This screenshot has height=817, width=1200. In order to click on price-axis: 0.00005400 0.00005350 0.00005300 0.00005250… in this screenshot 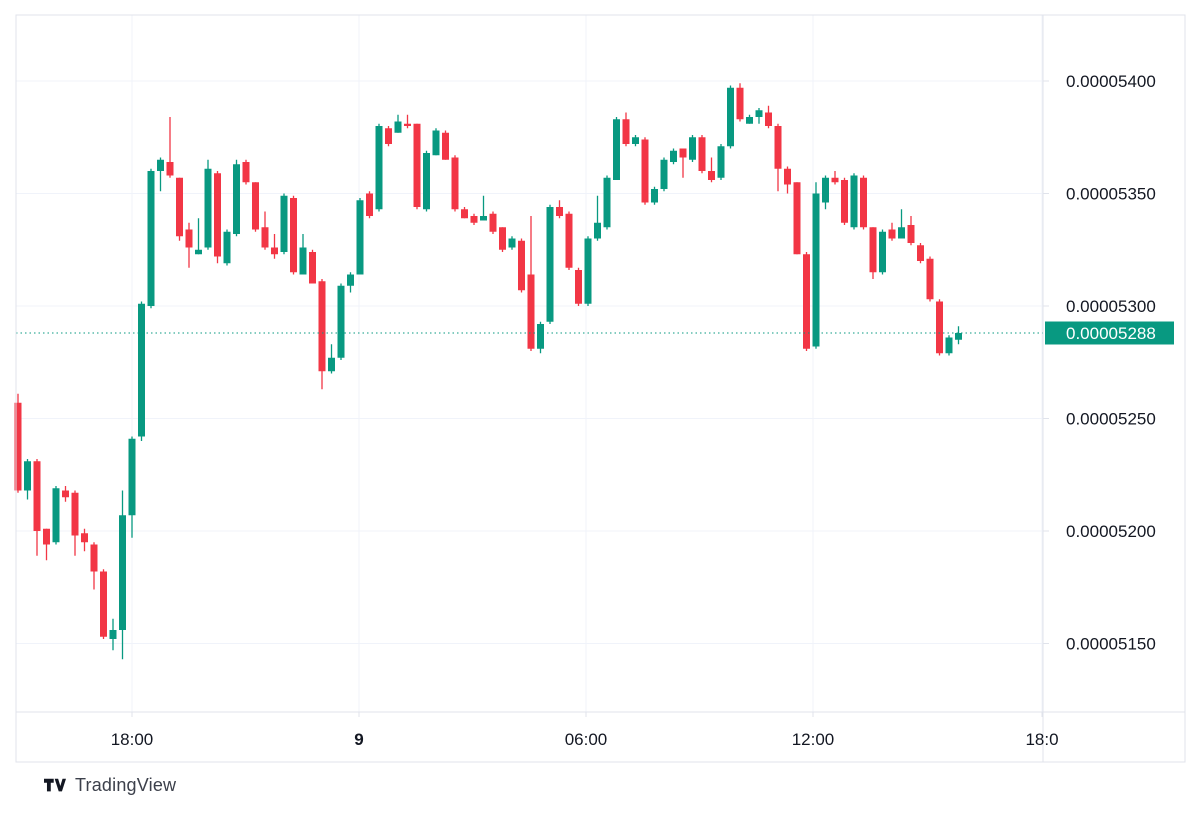, I will do `click(1111, 363)`.